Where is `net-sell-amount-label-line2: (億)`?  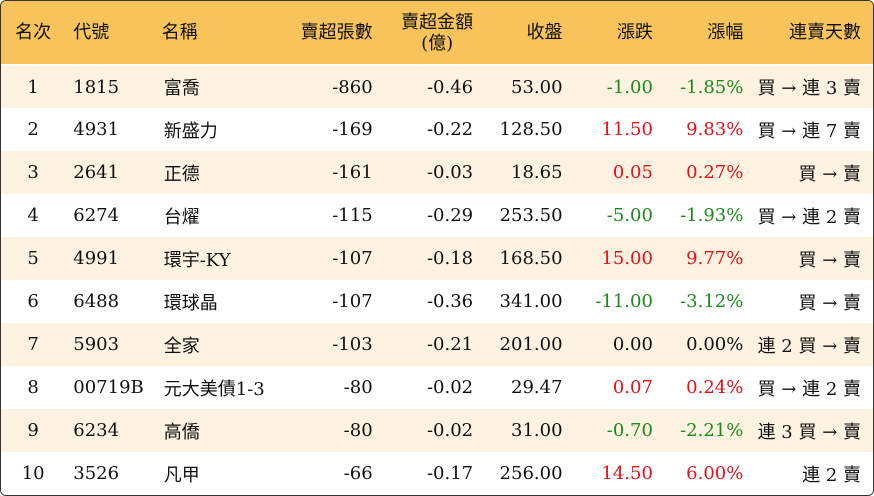
net-sell-amount-label-line2: (億) is located at coordinates (437, 43).